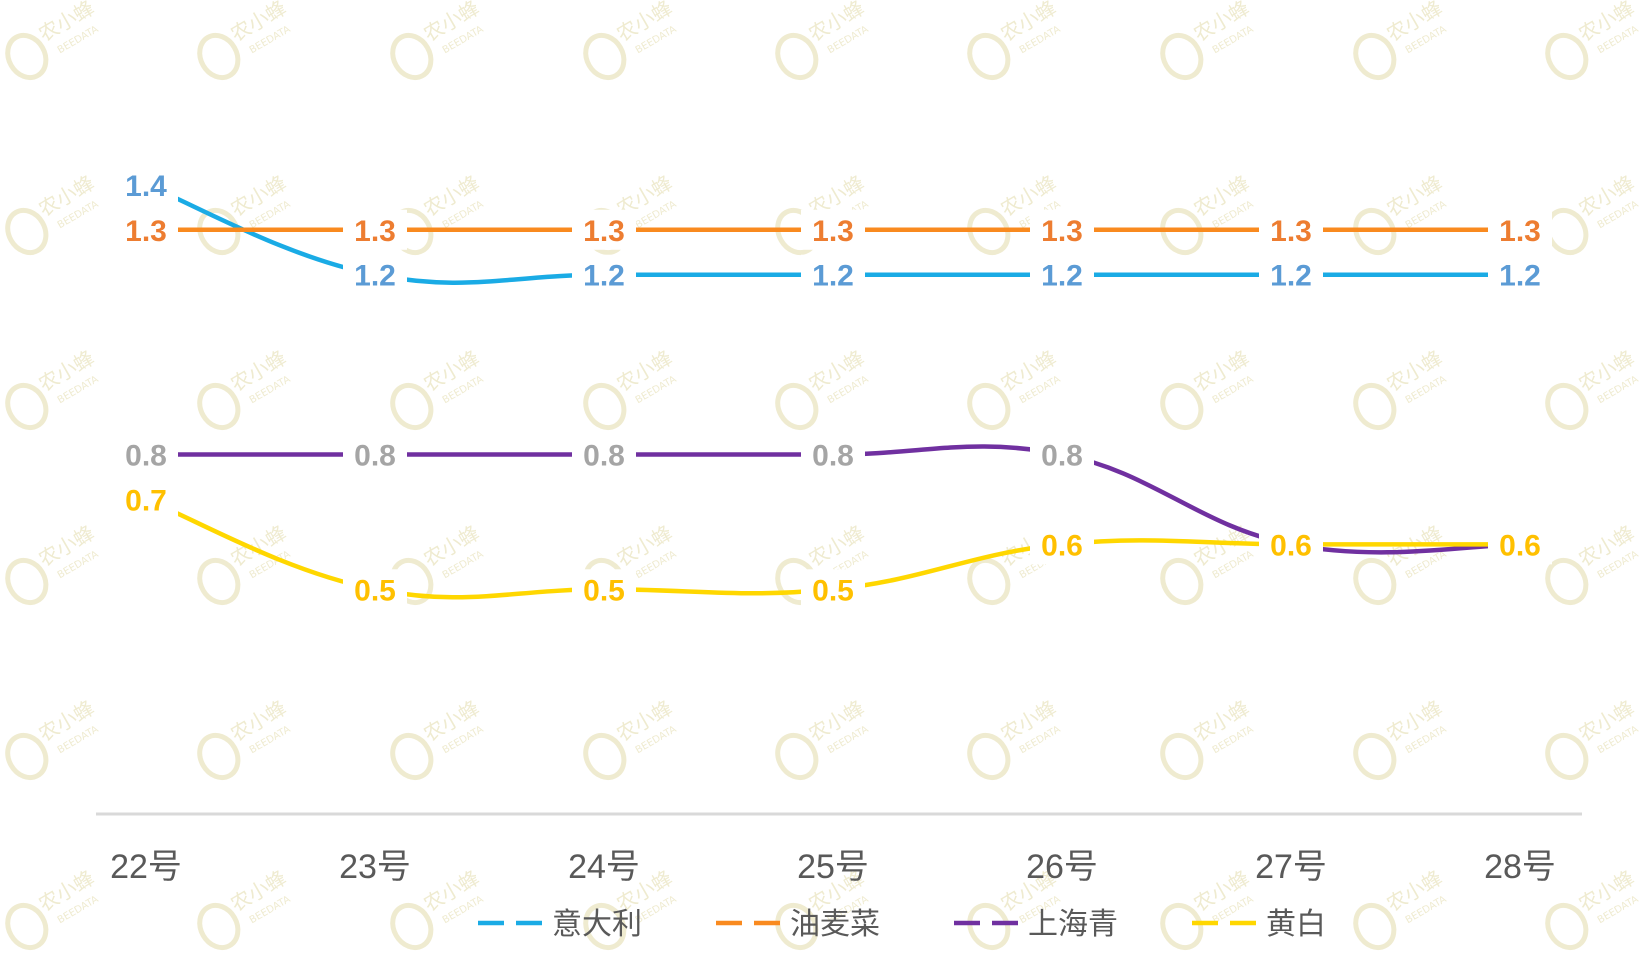 This screenshot has height=978, width=1652. I want to click on data-label-2-2: 0.8, so click(604, 455).